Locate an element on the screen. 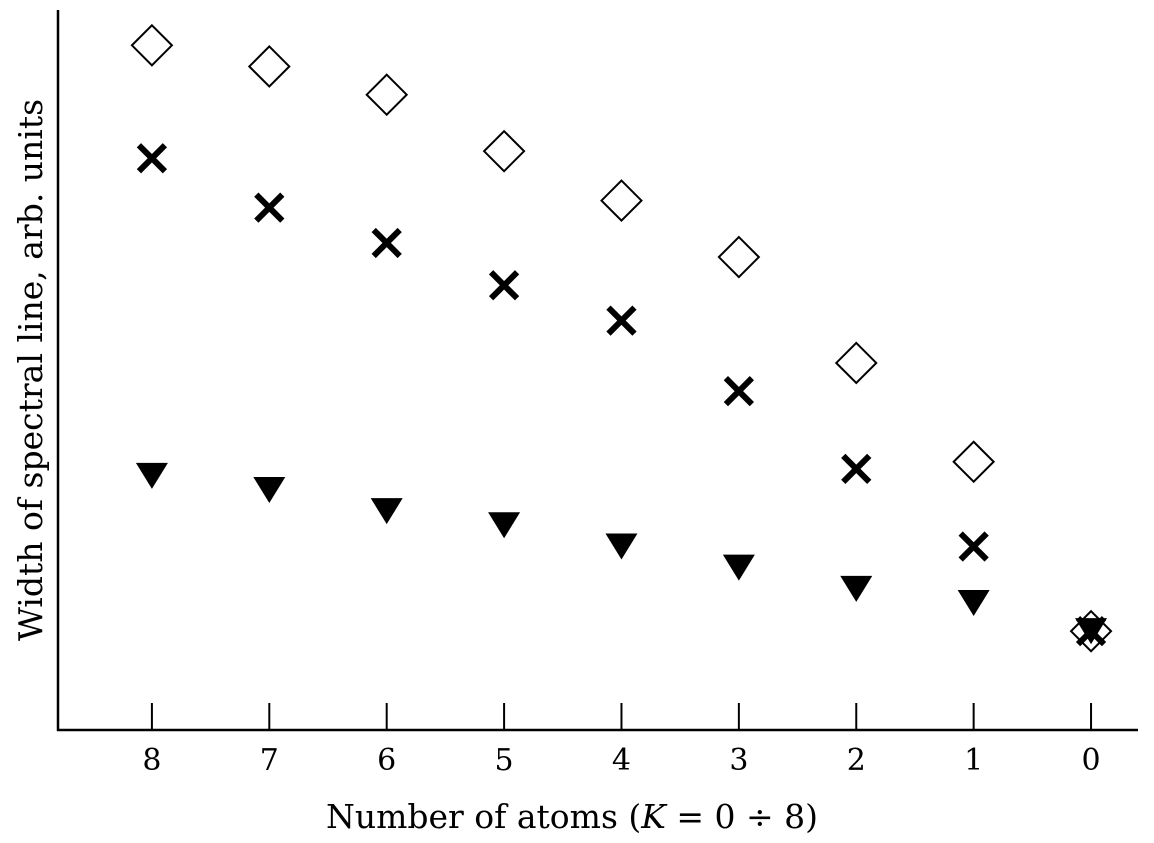 Image resolution: width=1154 pixels, height=843 pixels. y-axis-title: Width of spectral line, arb. units is located at coordinates (30, 370).